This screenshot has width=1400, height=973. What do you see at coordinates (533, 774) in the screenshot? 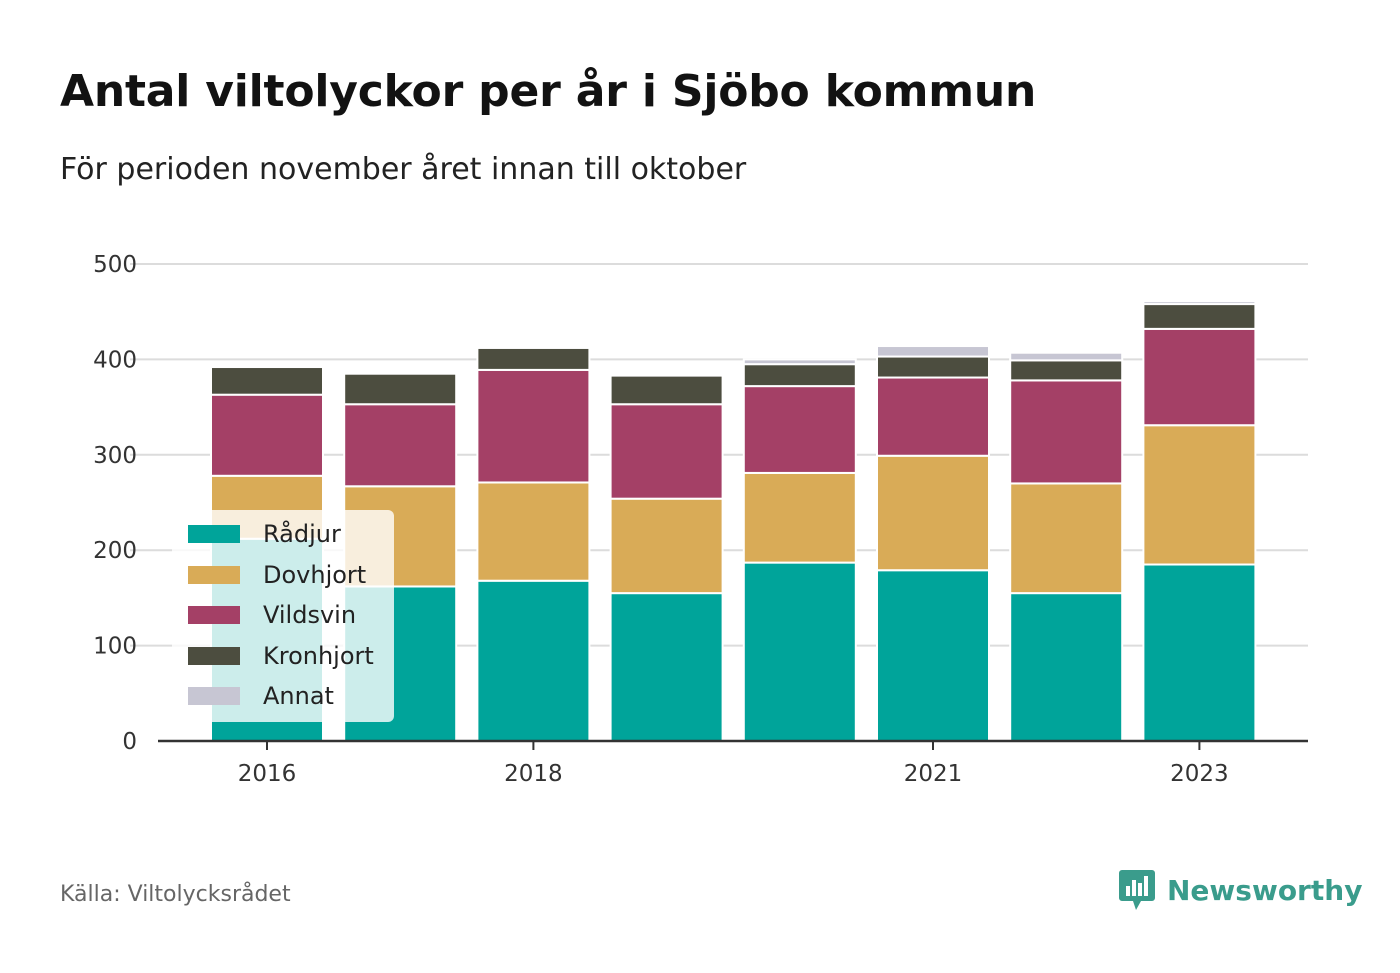
I see `x-tick-label: 2018` at bounding box center [533, 774].